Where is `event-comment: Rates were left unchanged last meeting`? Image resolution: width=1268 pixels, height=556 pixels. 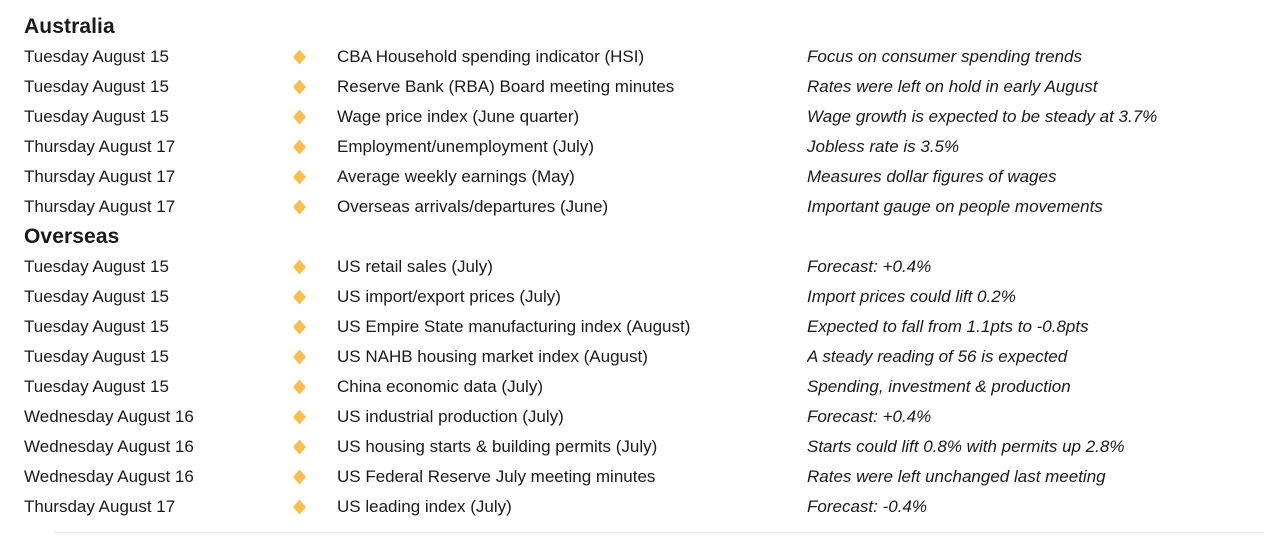
event-comment: Rates were left unchanged last meeting is located at coordinates (956, 476).